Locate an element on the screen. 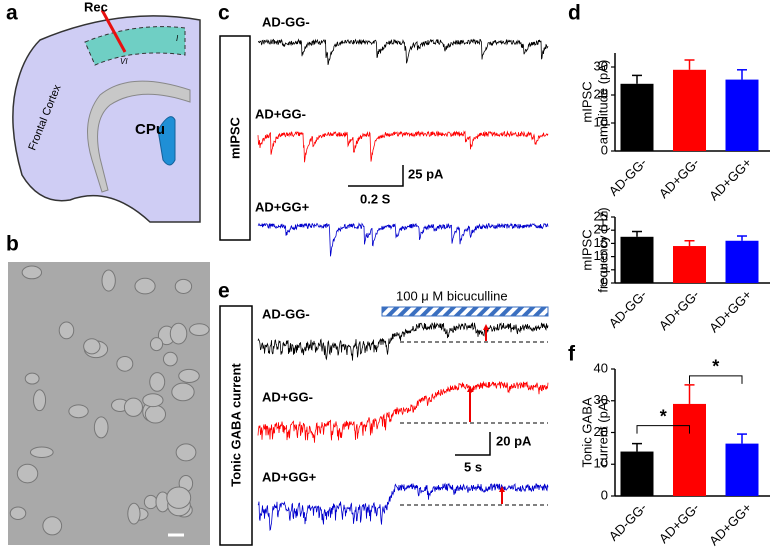 Image resolution: width=778 pixels, height=551 pixels. drug-bar is located at coordinates (465, 311).